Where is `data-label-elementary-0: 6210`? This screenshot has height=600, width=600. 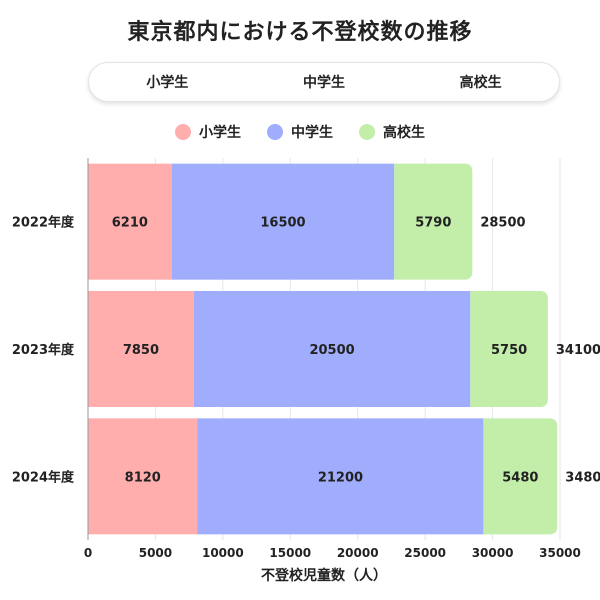 data-label-elementary-0: 6210 is located at coordinates (130, 223).